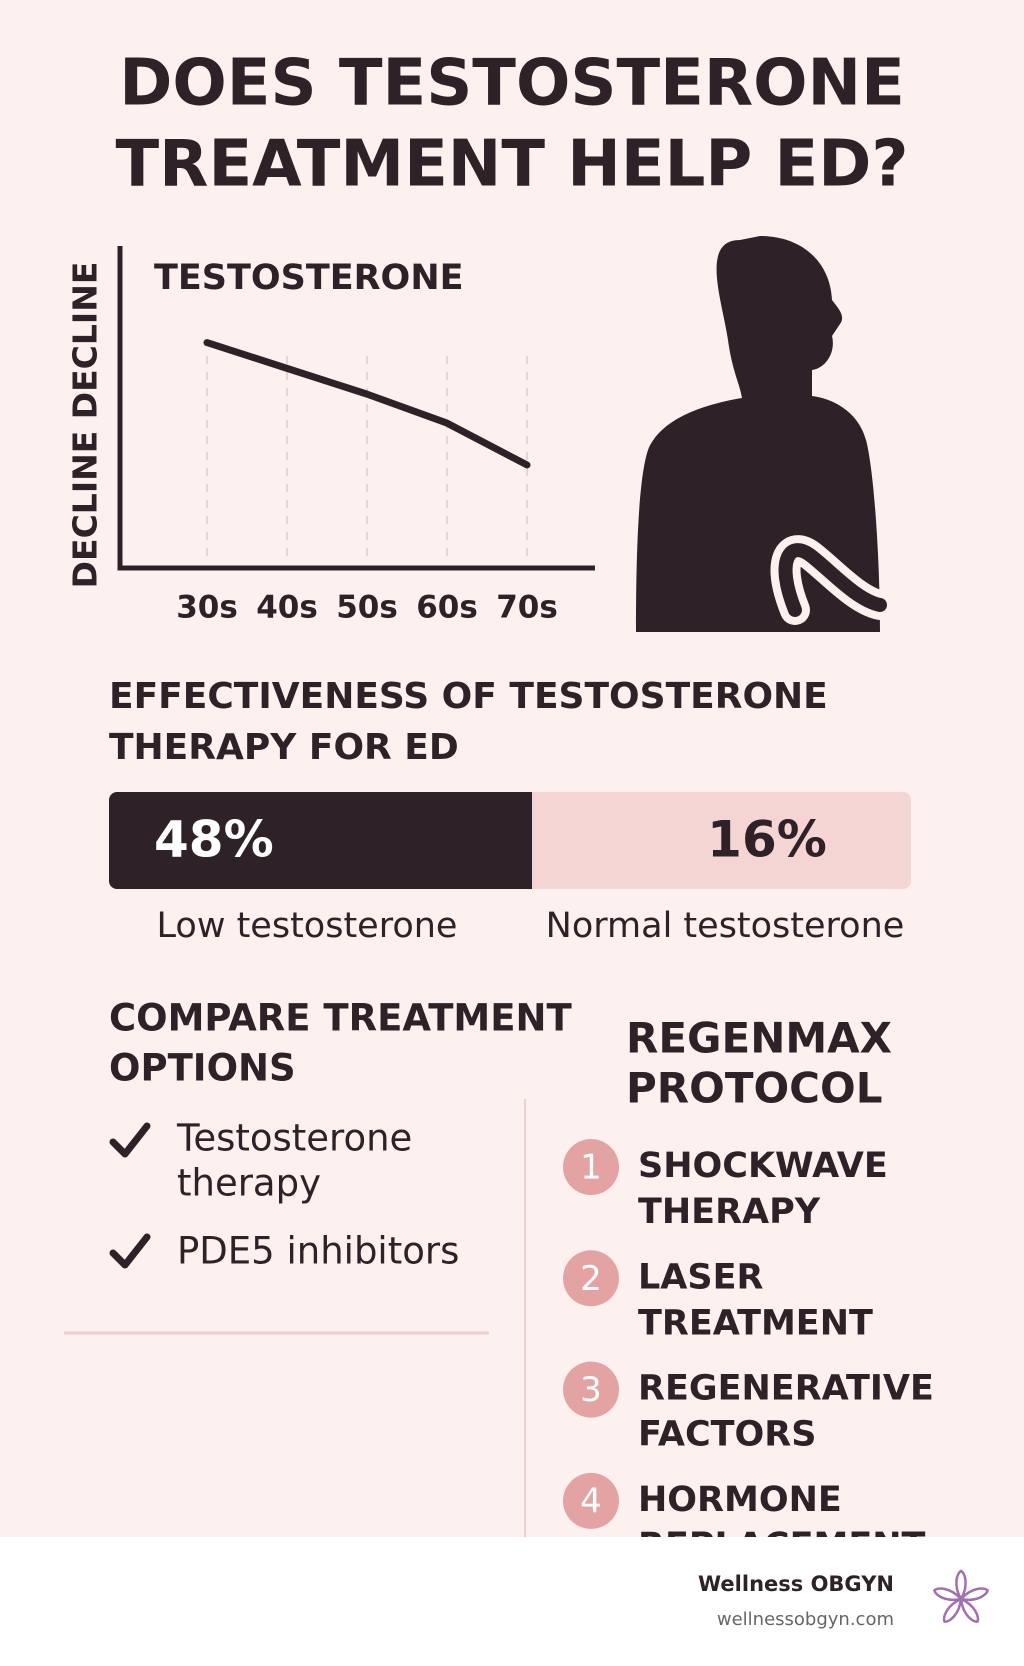 The height and width of the screenshot is (1666, 1024). What do you see at coordinates (740, 1500) in the screenshot?
I see `step-text: HORMONE` at bounding box center [740, 1500].